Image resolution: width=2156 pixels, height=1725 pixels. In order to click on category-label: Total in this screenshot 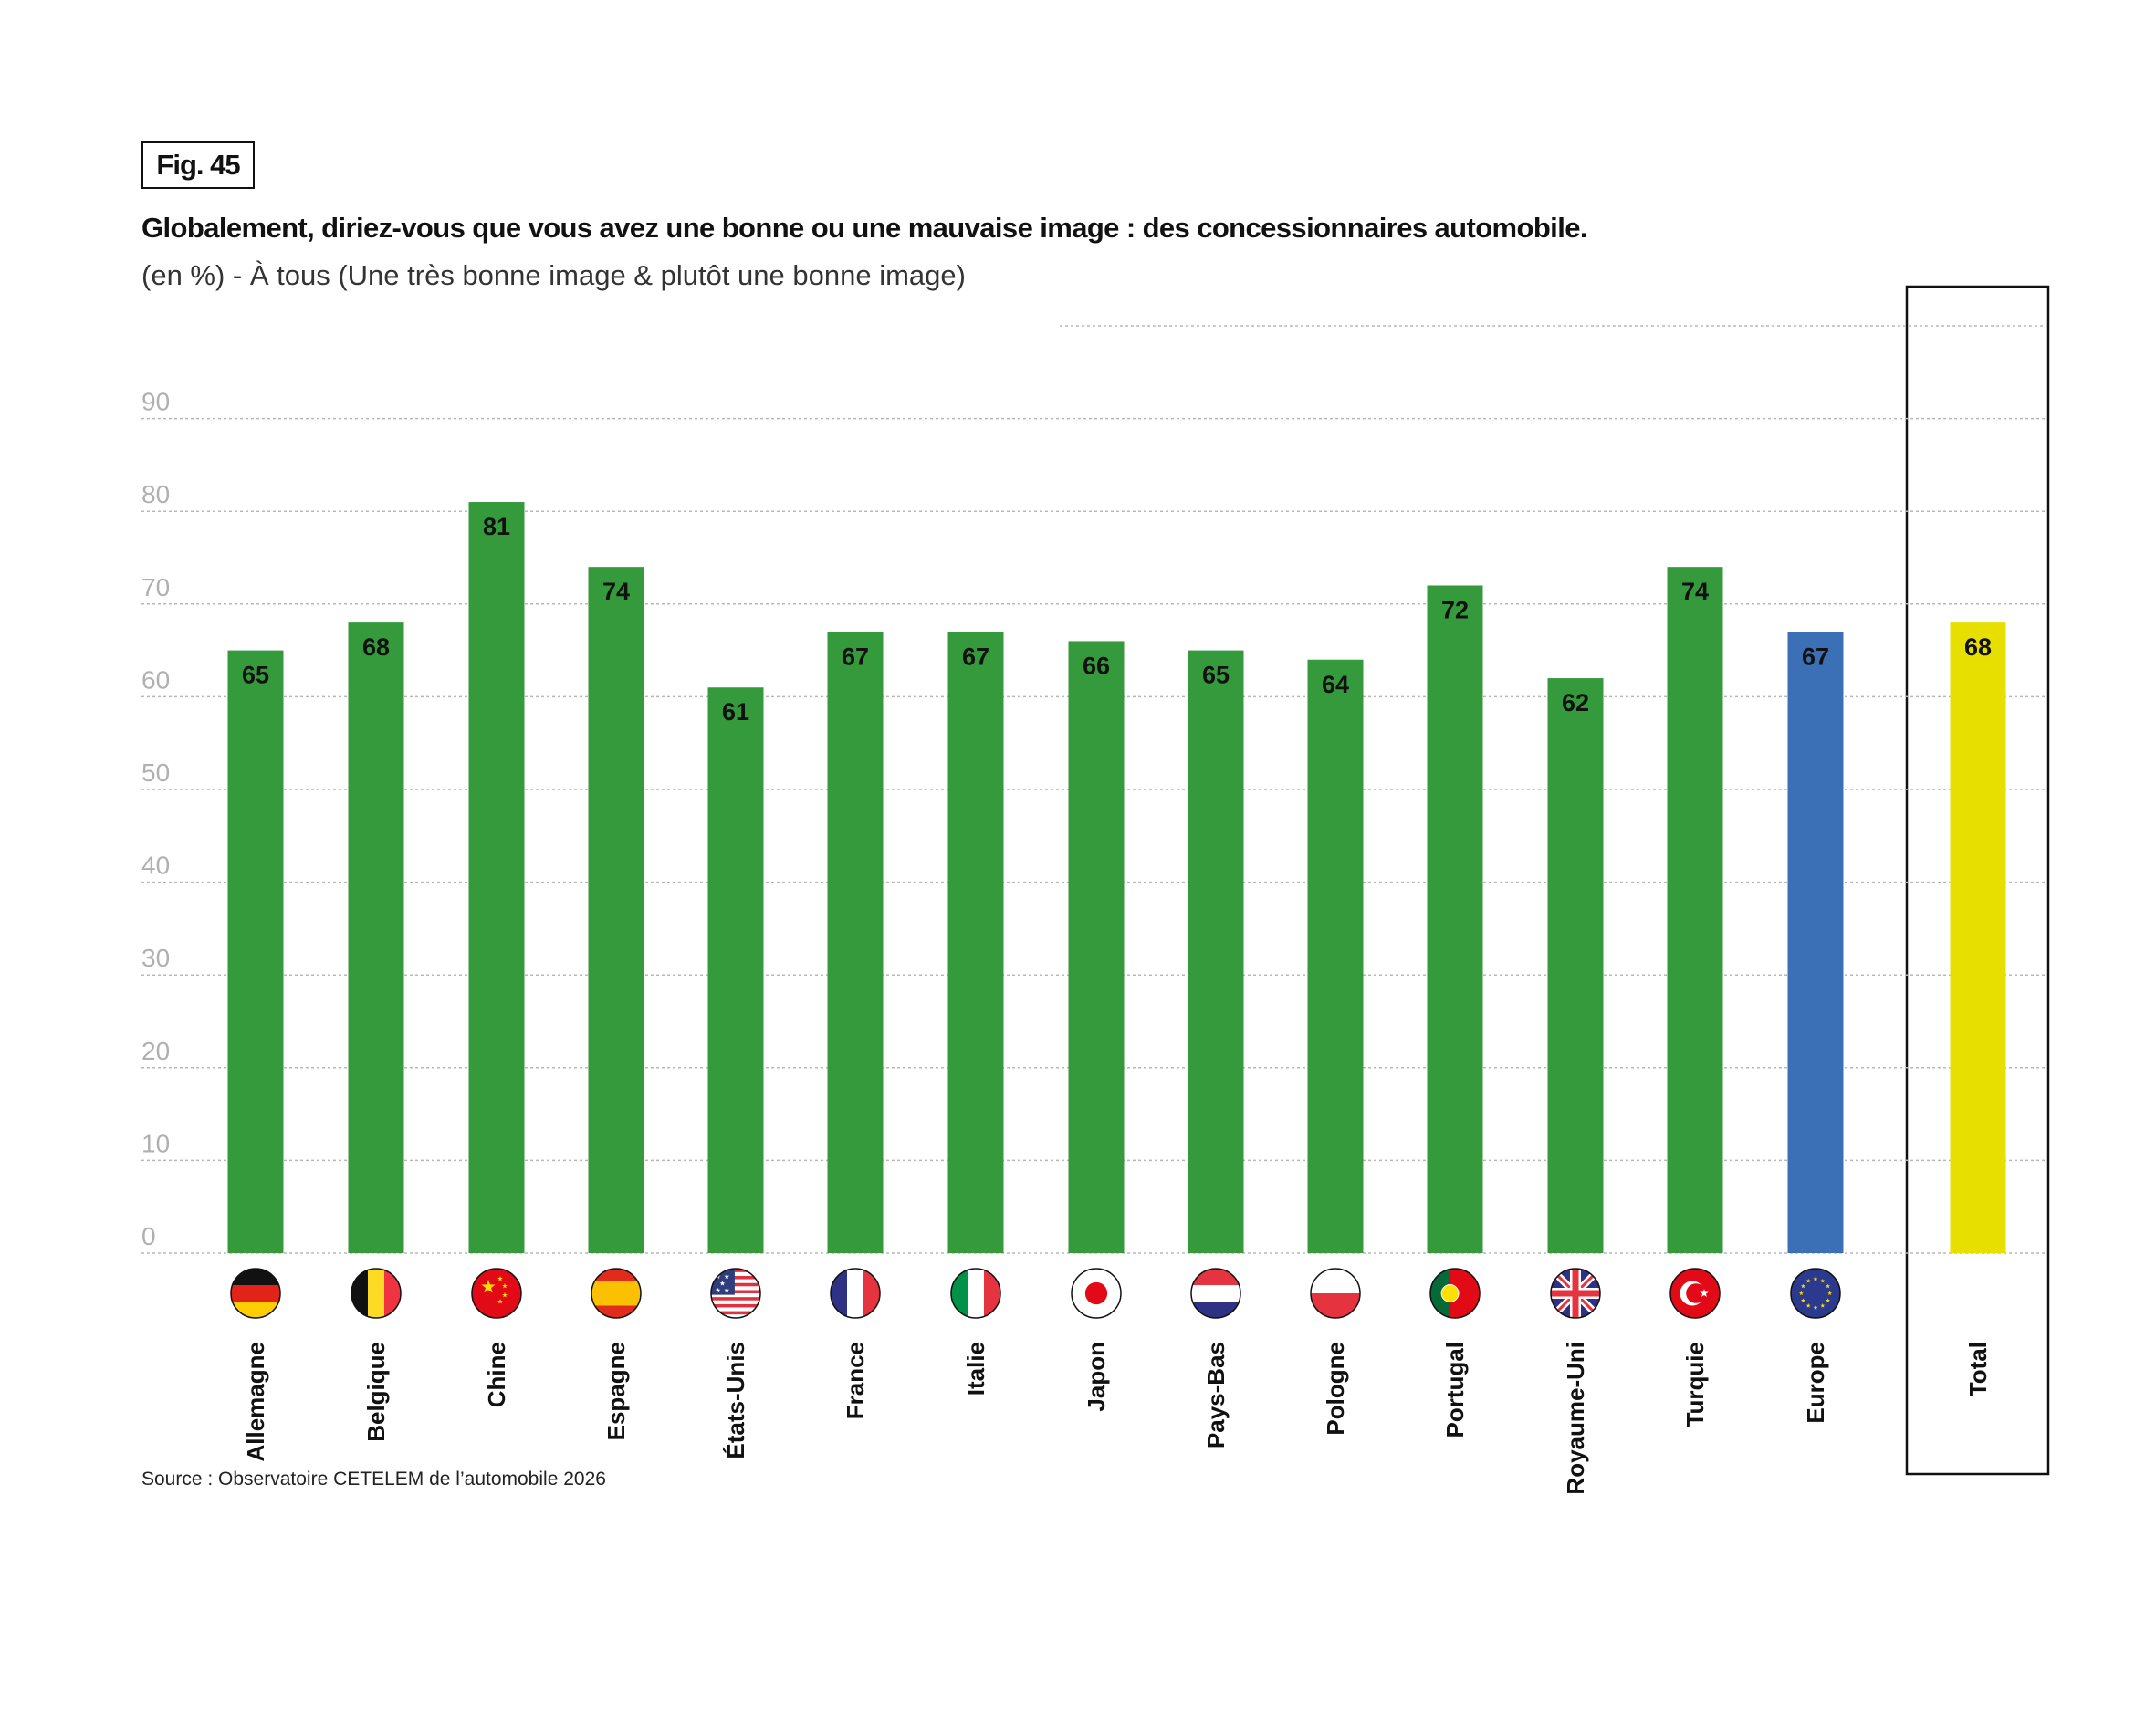, I will do `click(1978, 1369)`.